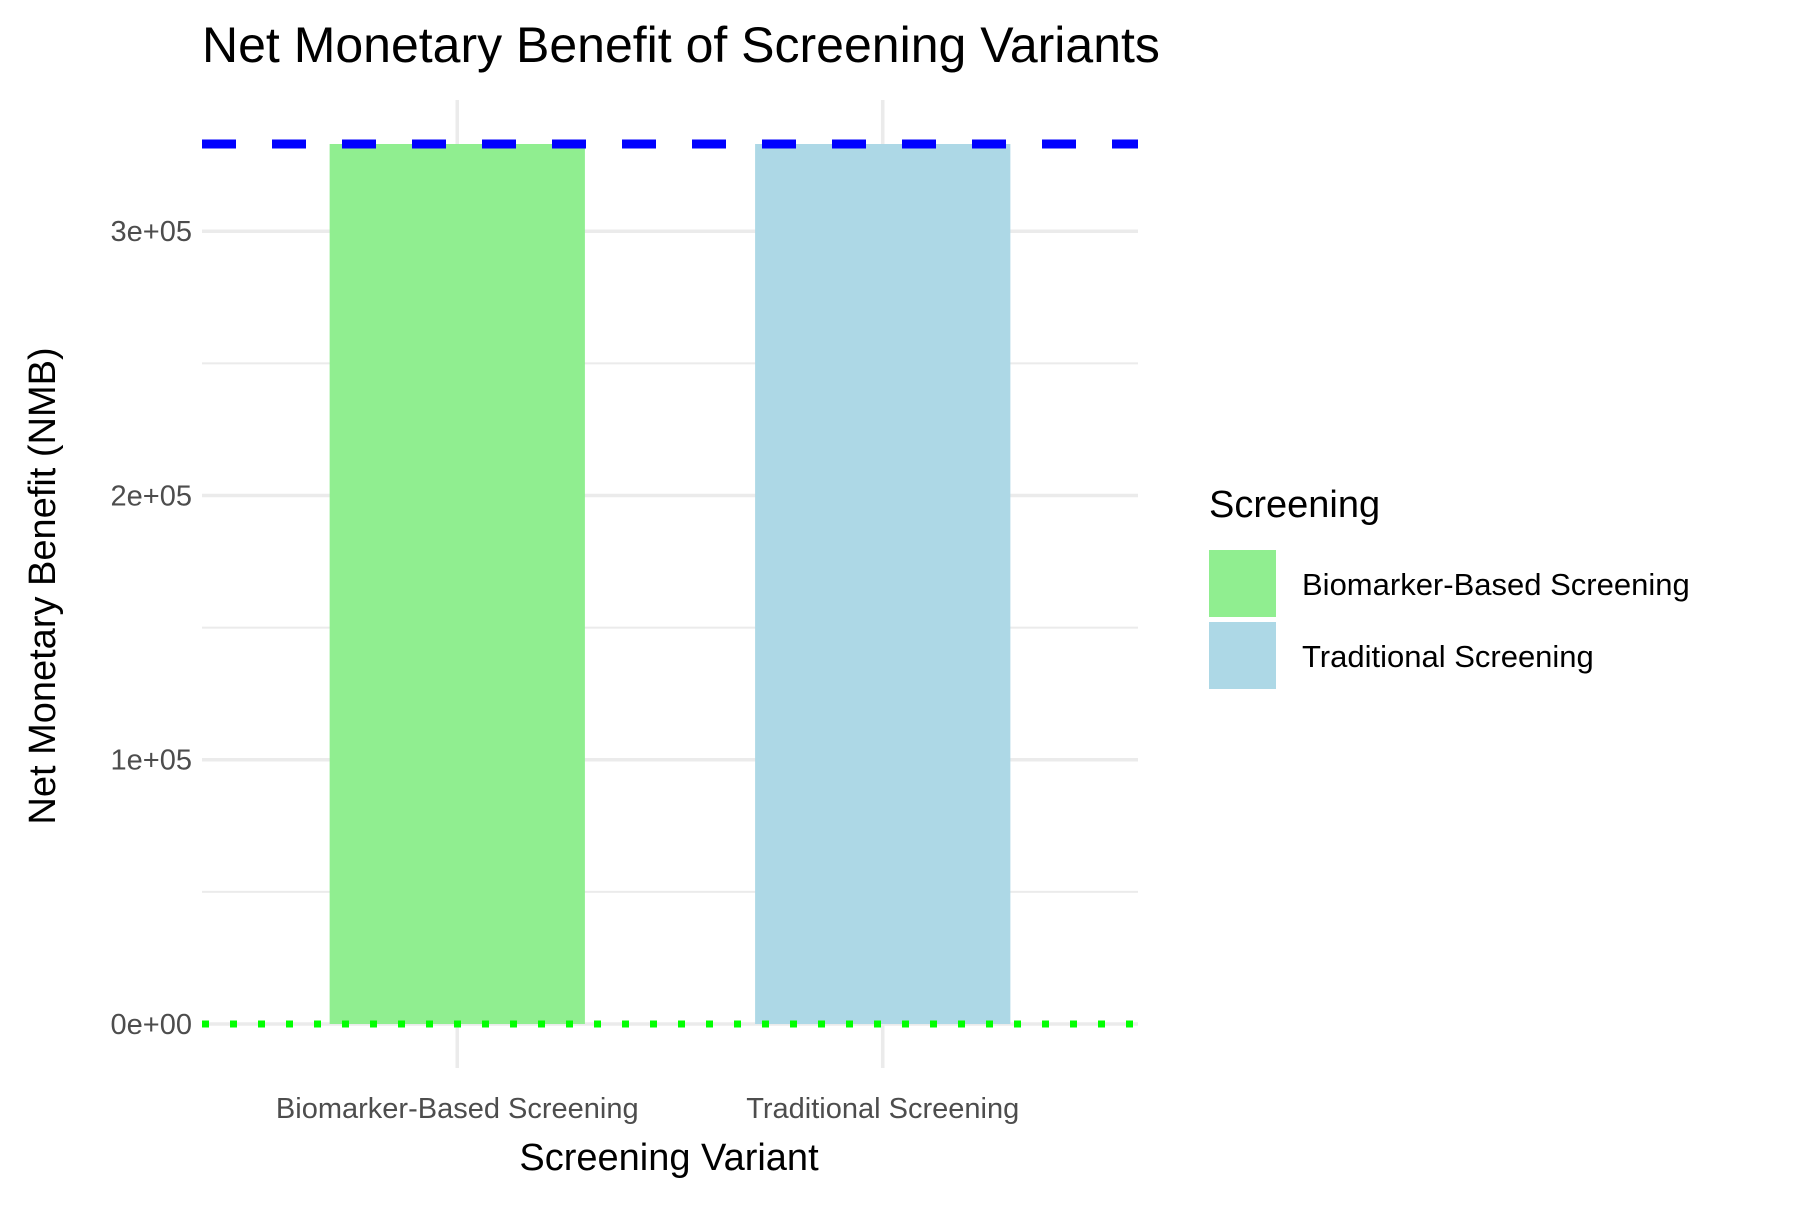 The image size is (1800, 1205). What do you see at coordinates (882, 1109) in the screenshot?
I see `x-tick-label: Traditional Screening` at bounding box center [882, 1109].